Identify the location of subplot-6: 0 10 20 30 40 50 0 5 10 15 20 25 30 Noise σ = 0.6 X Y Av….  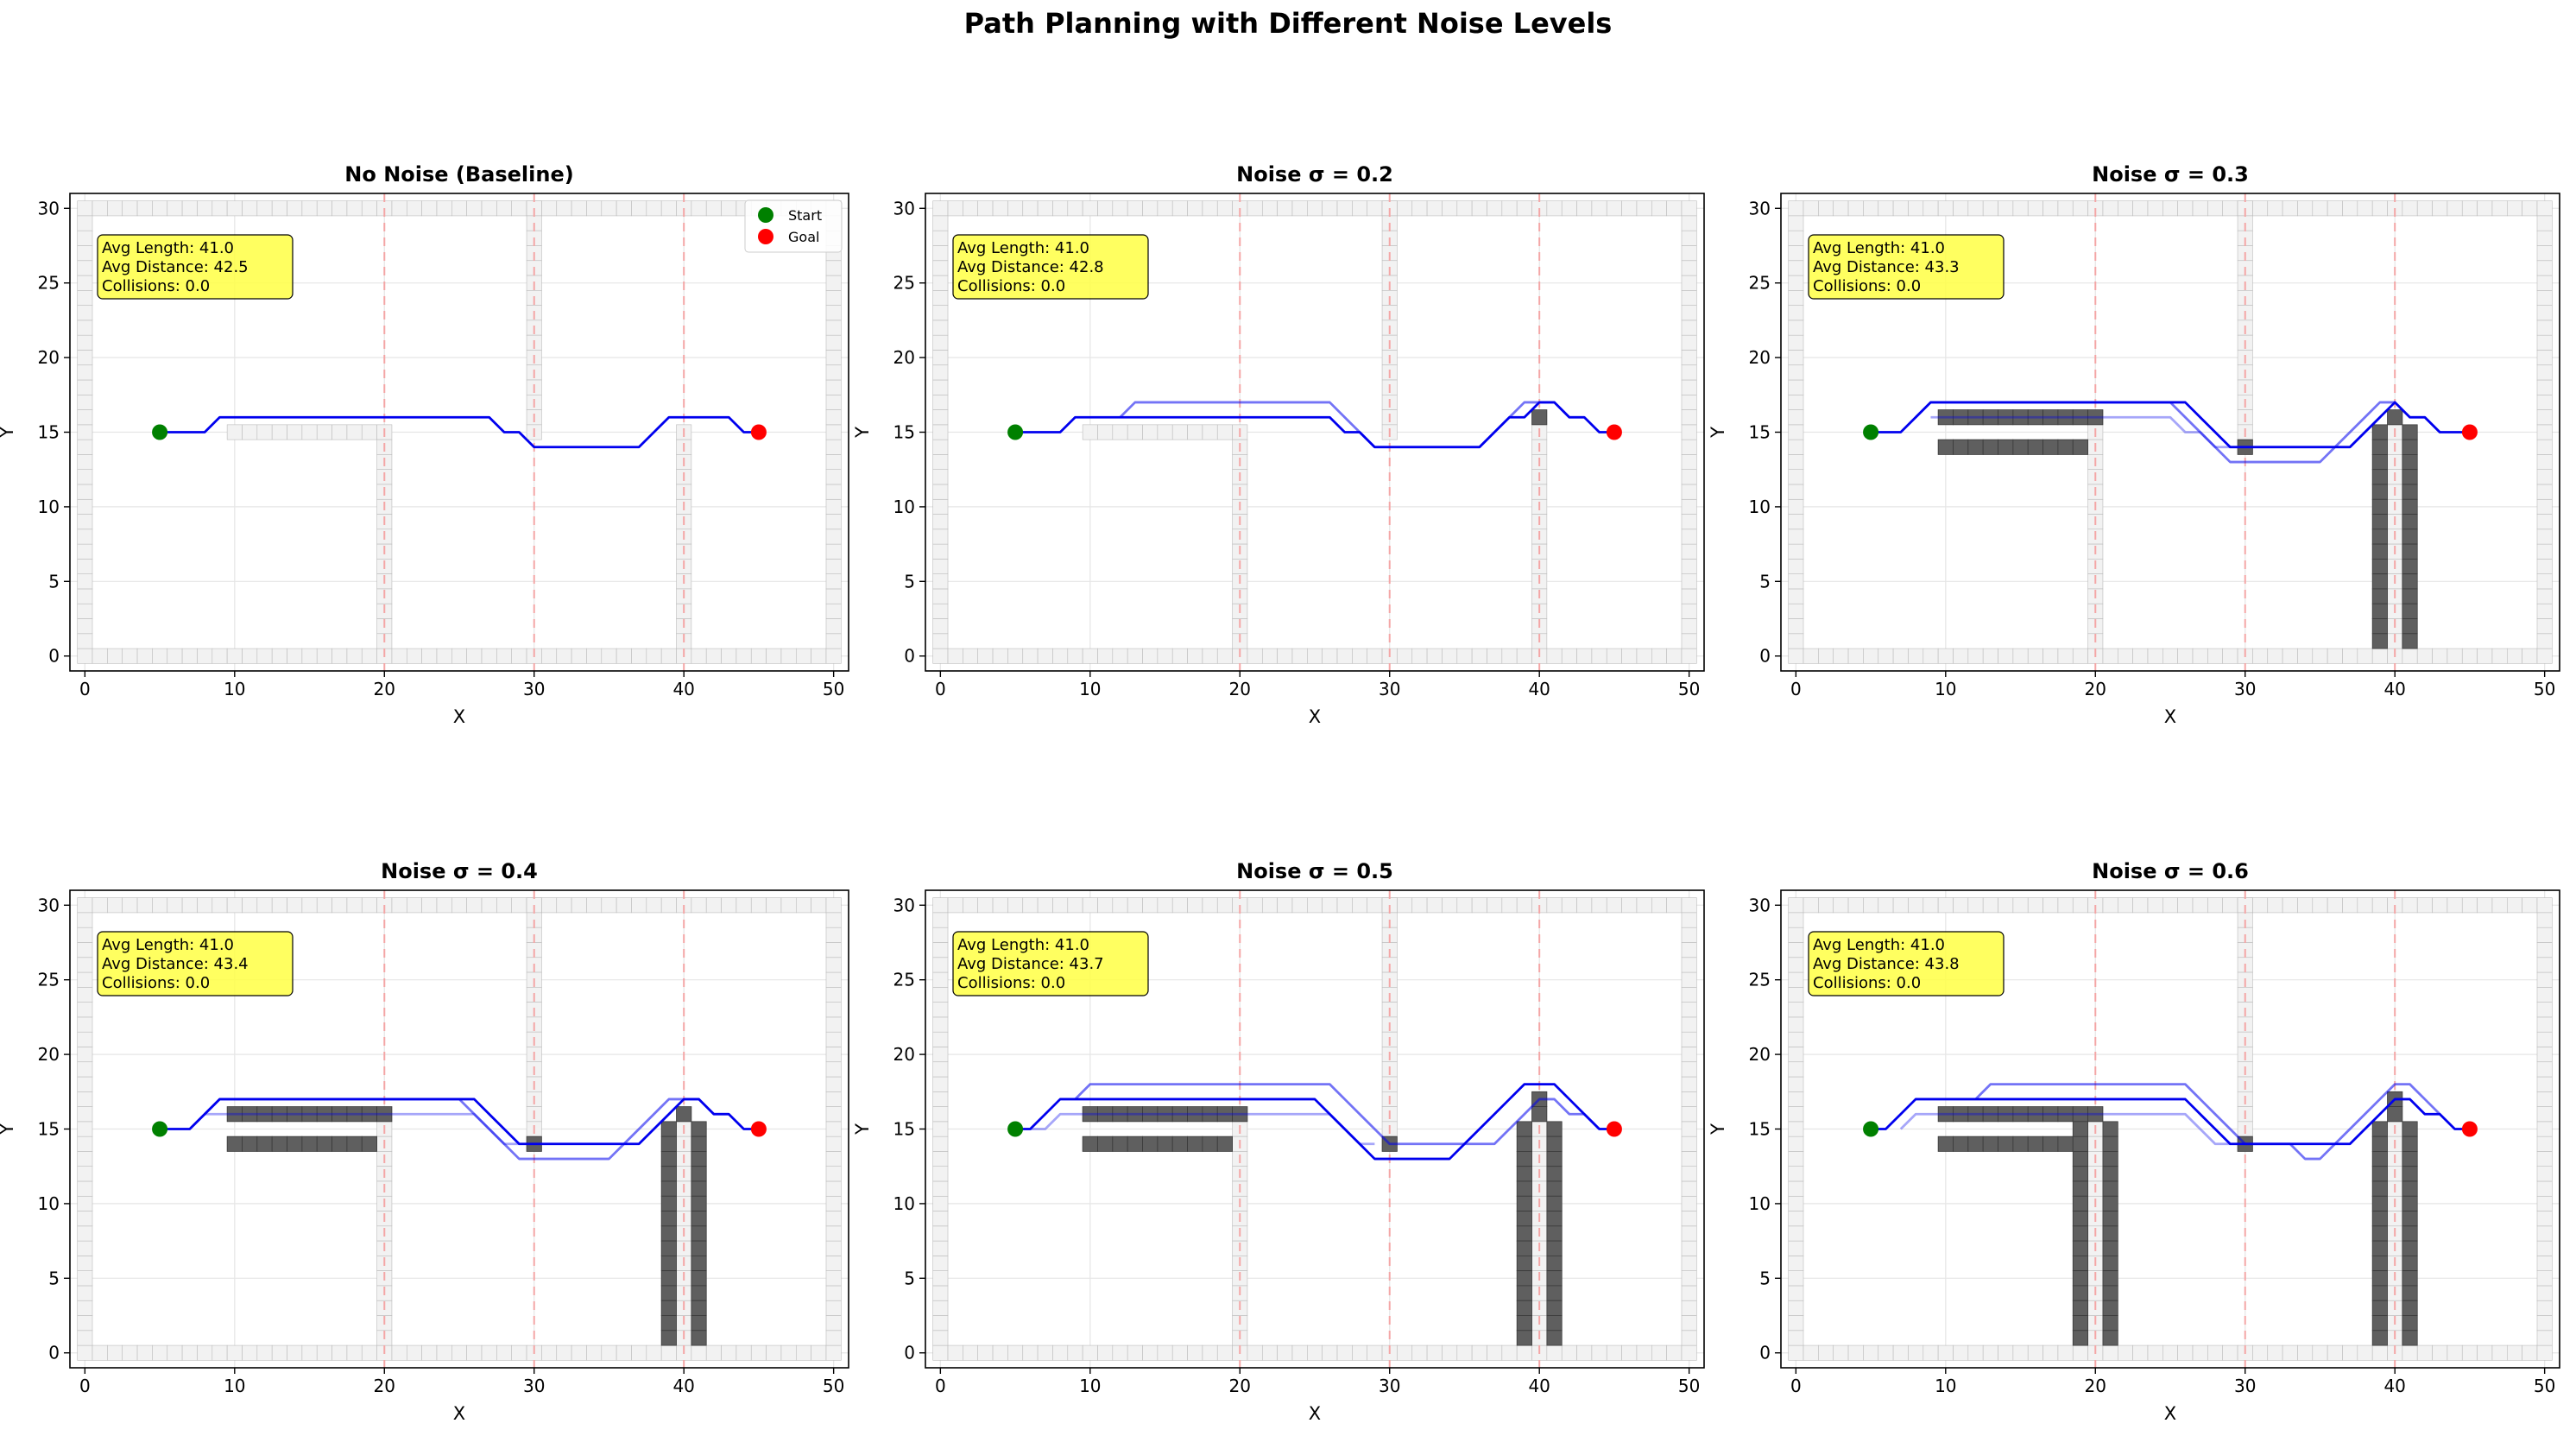
(2134, 1141).